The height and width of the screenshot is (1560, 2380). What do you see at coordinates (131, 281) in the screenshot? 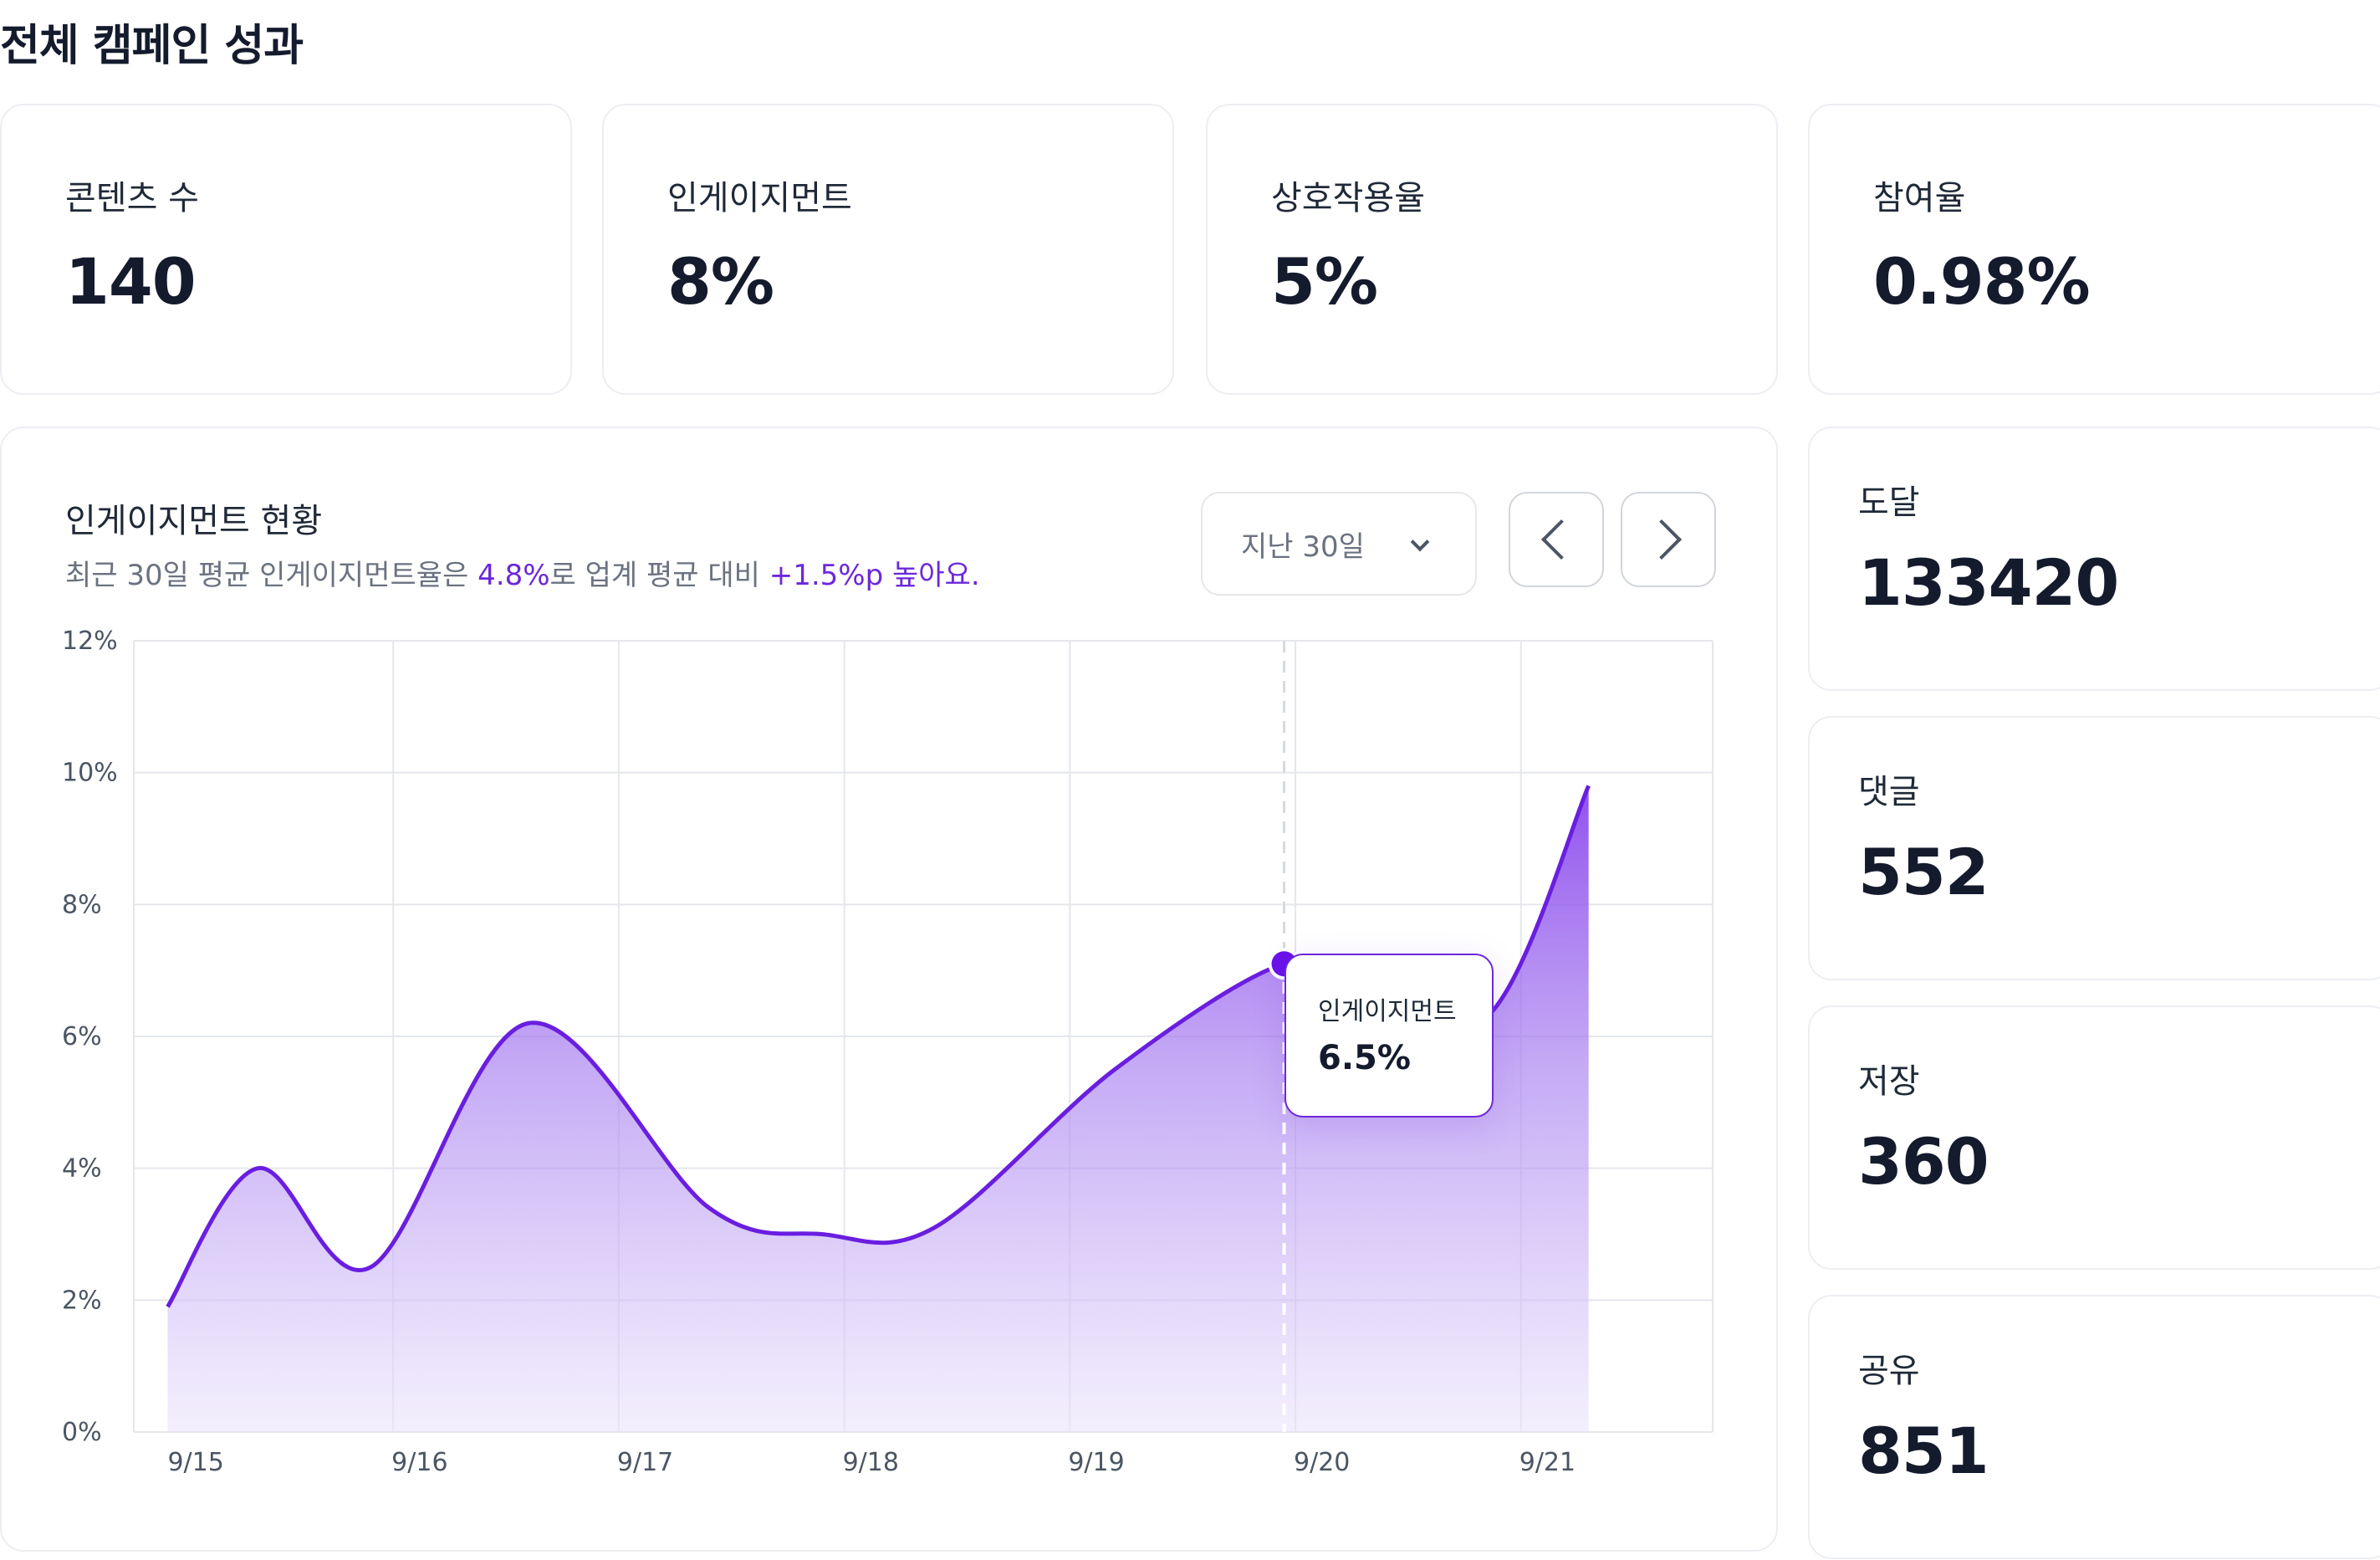
I see `stat-value: 140` at bounding box center [131, 281].